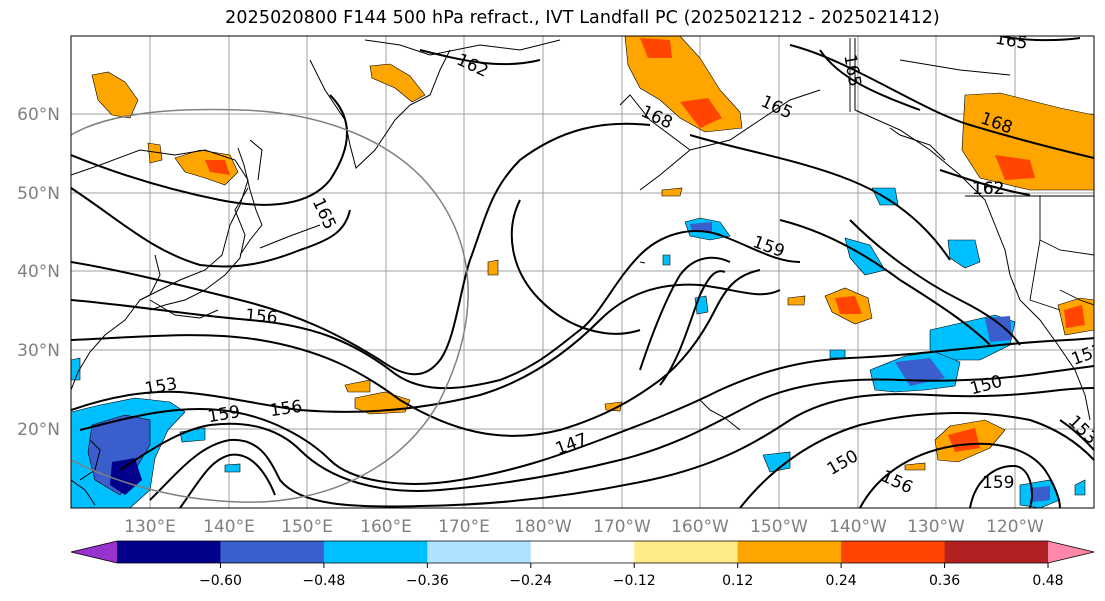 The image size is (1105, 601). Describe the element at coordinates (464, 527) in the screenshot. I see `lon-label: 170°E` at that location.